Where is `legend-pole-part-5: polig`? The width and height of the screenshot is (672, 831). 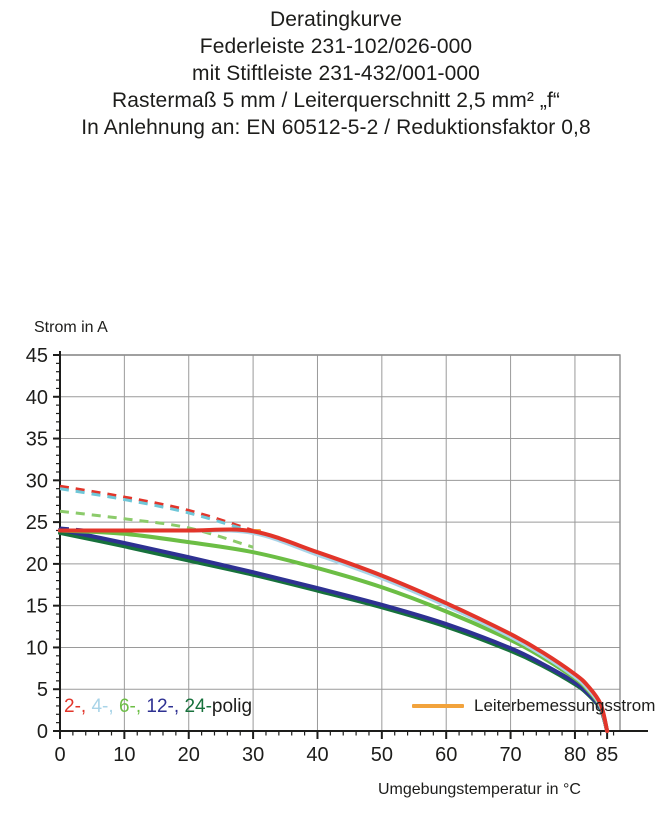 legend-pole-part-5: polig is located at coordinates (232, 706).